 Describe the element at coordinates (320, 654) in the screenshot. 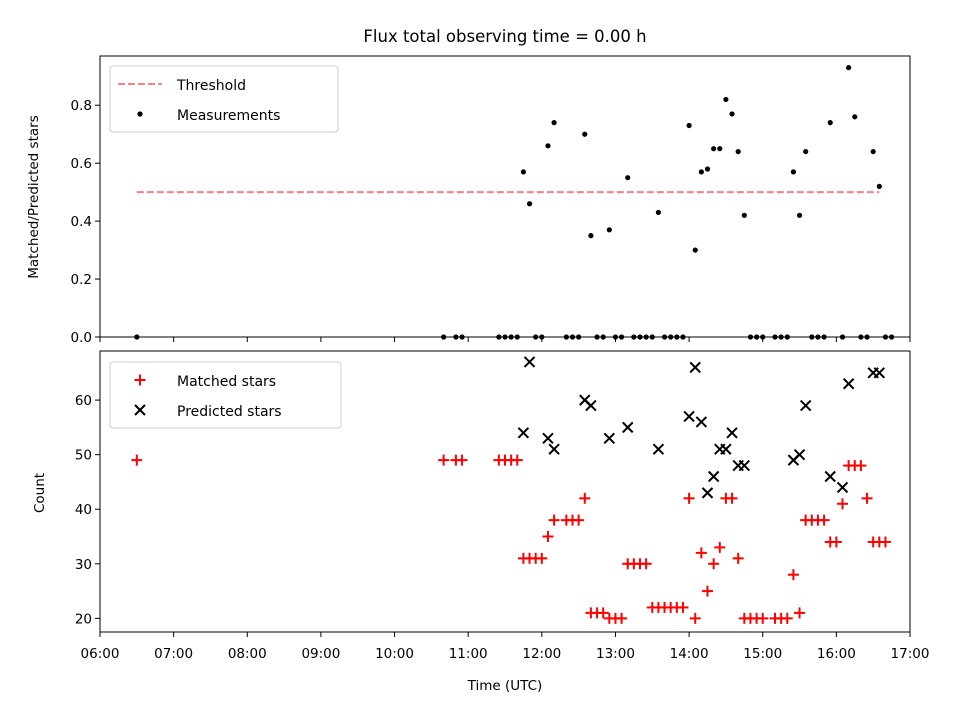

I see `x-tick-label: 09:00` at that location.